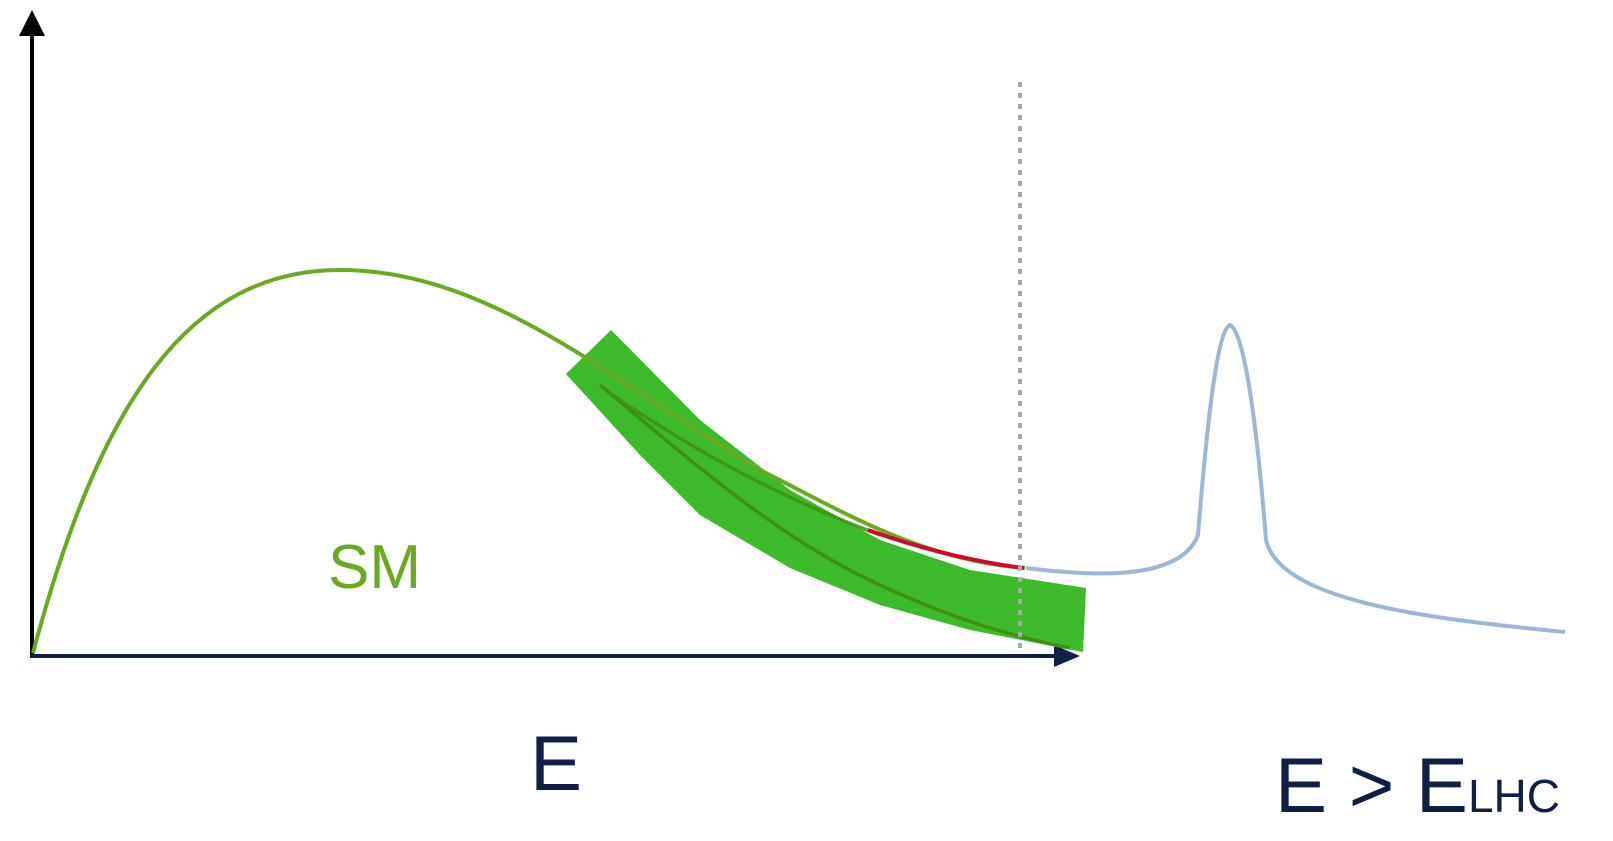  Describe the element at coordinates (946, 549) in the screenshot. I see `deviation-curve` at that location.